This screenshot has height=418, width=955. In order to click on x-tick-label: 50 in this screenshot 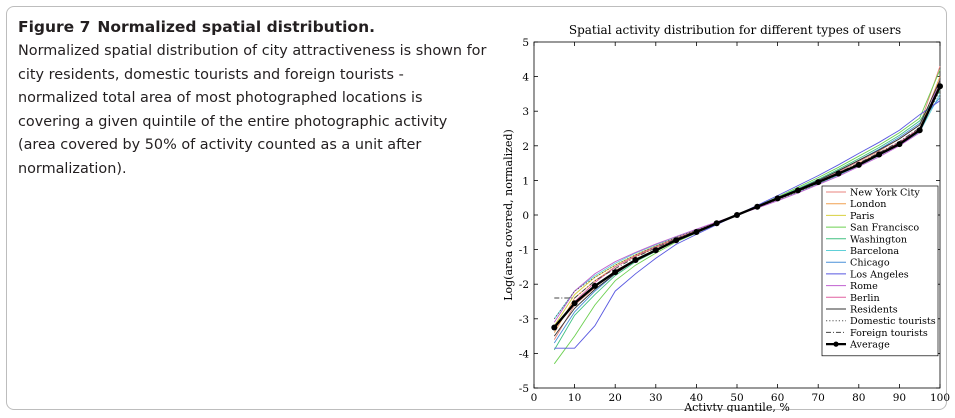, I will do `click(736, 398)`.